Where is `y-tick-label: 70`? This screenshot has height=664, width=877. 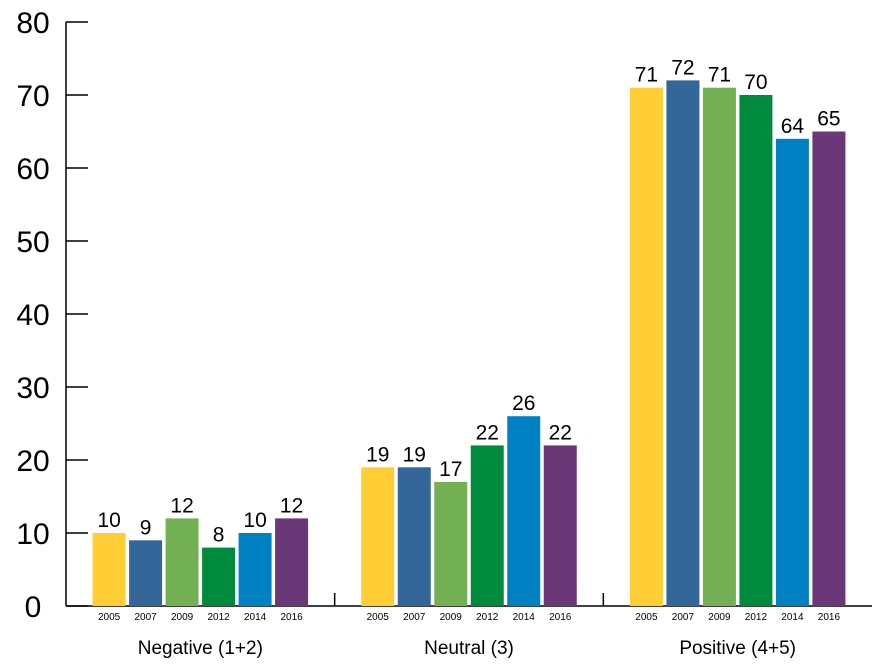 y-tick-label: 70 is located at coordinates (32, 96).